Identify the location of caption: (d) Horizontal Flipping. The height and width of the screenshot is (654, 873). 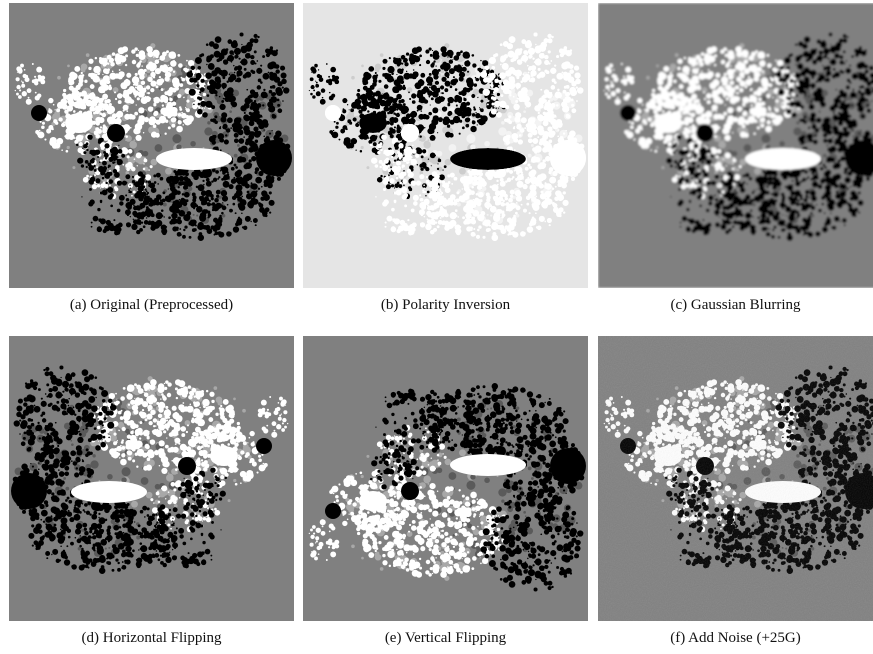
(151, 638).